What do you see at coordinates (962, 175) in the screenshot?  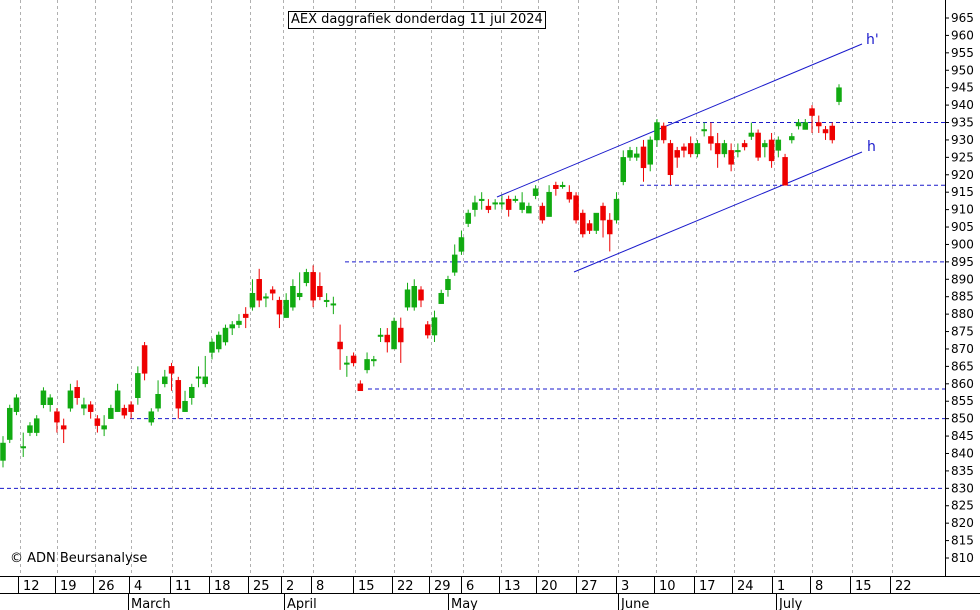 I see `y-tick-label-920: 920` at bounding box center [962, 175].